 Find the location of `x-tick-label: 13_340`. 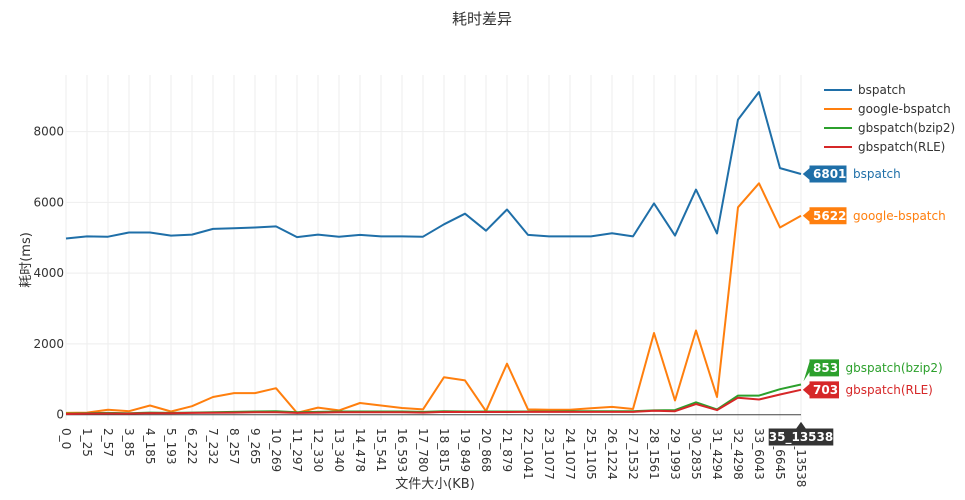

x-tick-label: 13_340 is located at coordinates (339, 450).